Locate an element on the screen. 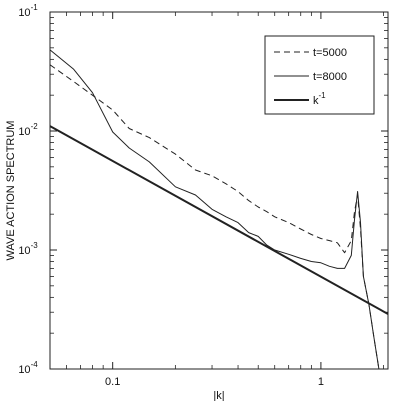 Image resolution: width=403 pixels, height=401 pixels. legend-label-1: t=8000 is located at coordinates (330, 77).